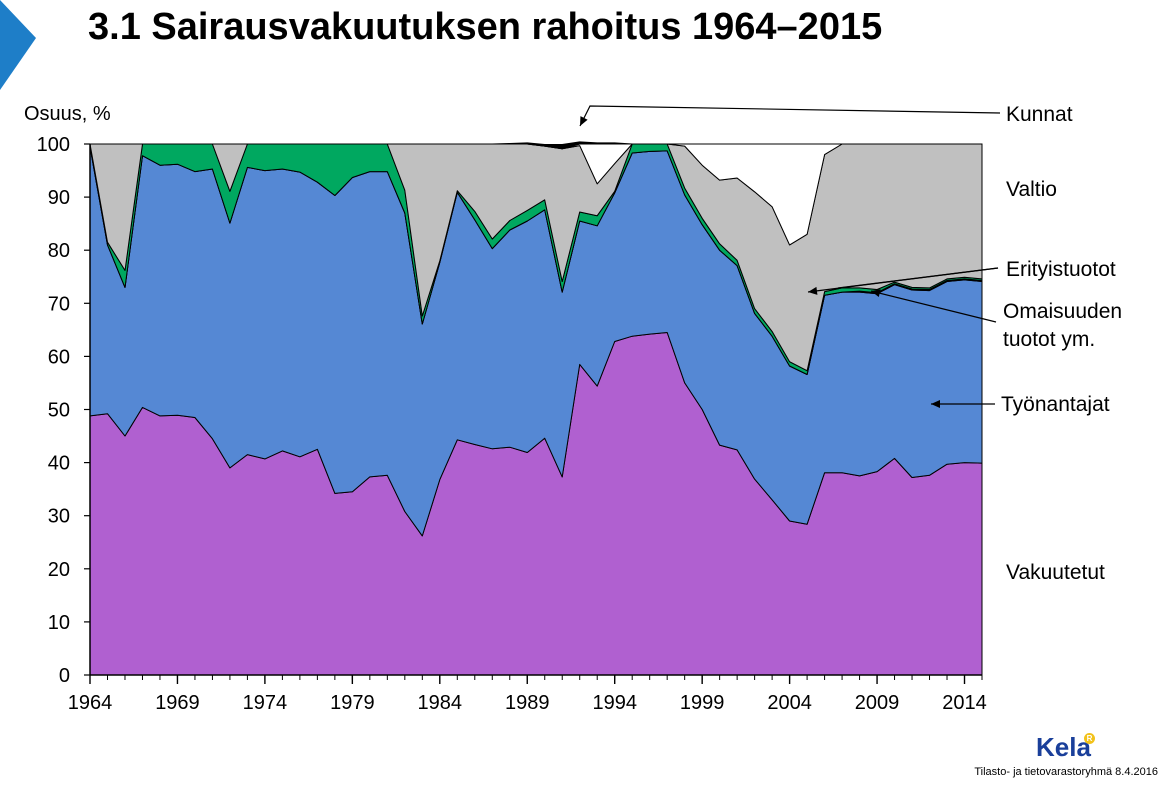 The height and width of the screenshot is (793, 1168). I want to click on x-tick-label: 1979, so click(352, 703).